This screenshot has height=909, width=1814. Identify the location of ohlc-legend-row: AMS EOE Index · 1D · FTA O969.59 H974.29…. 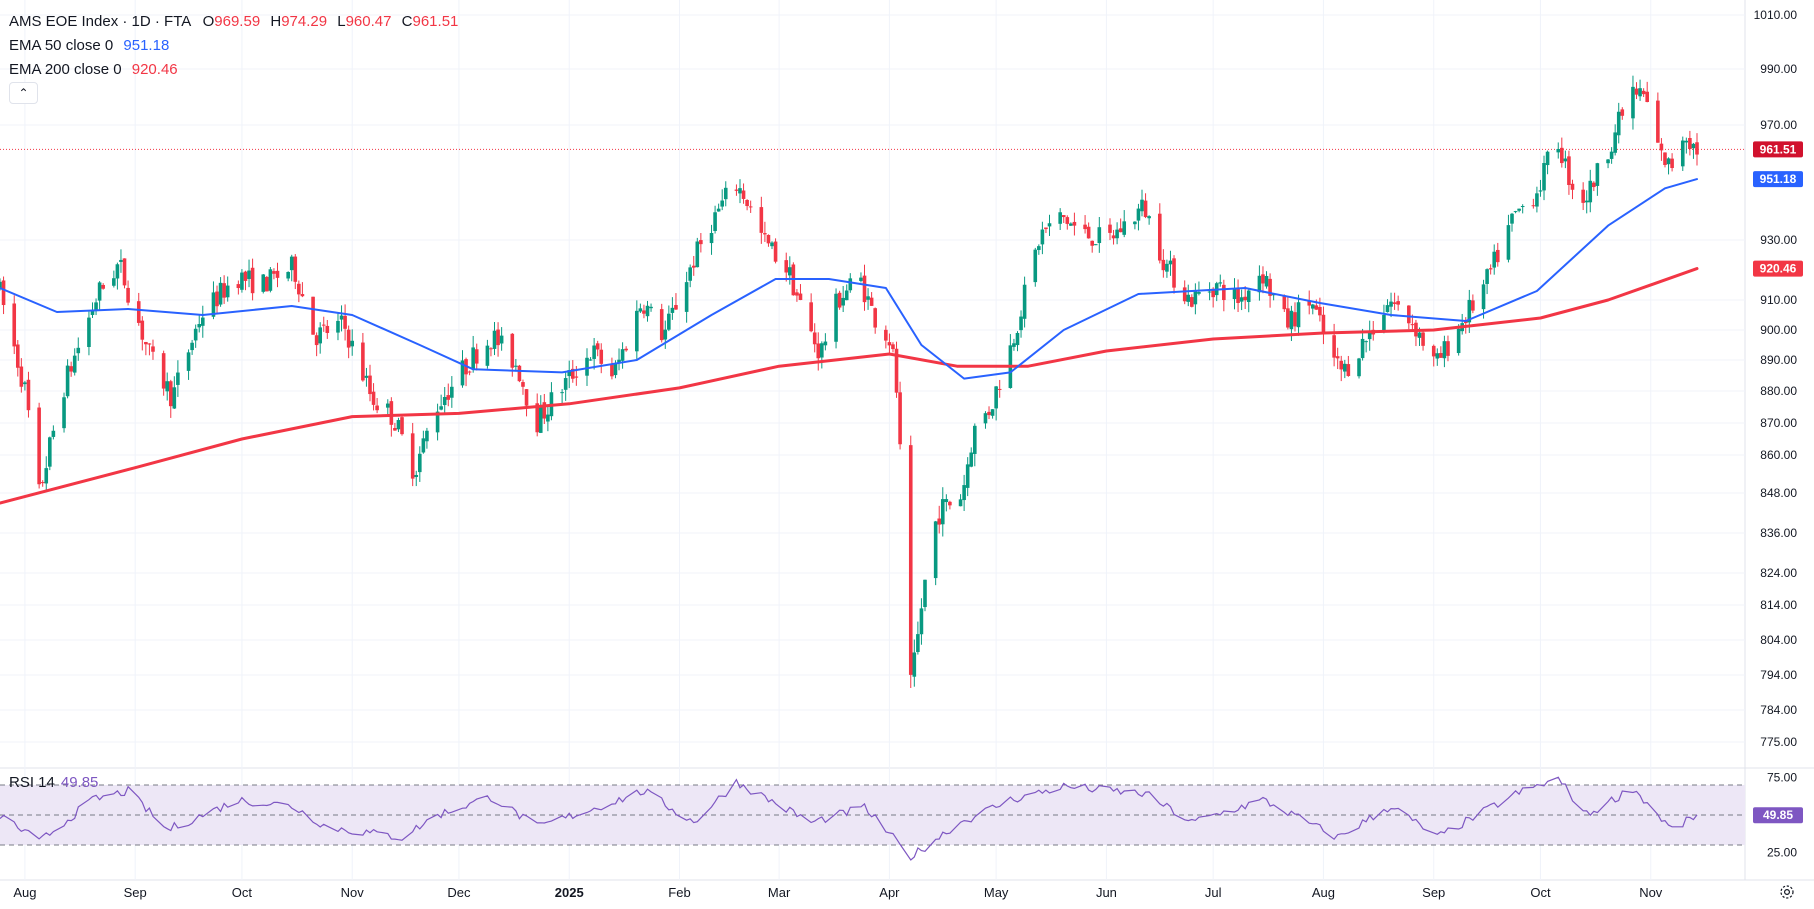
(233, 22).